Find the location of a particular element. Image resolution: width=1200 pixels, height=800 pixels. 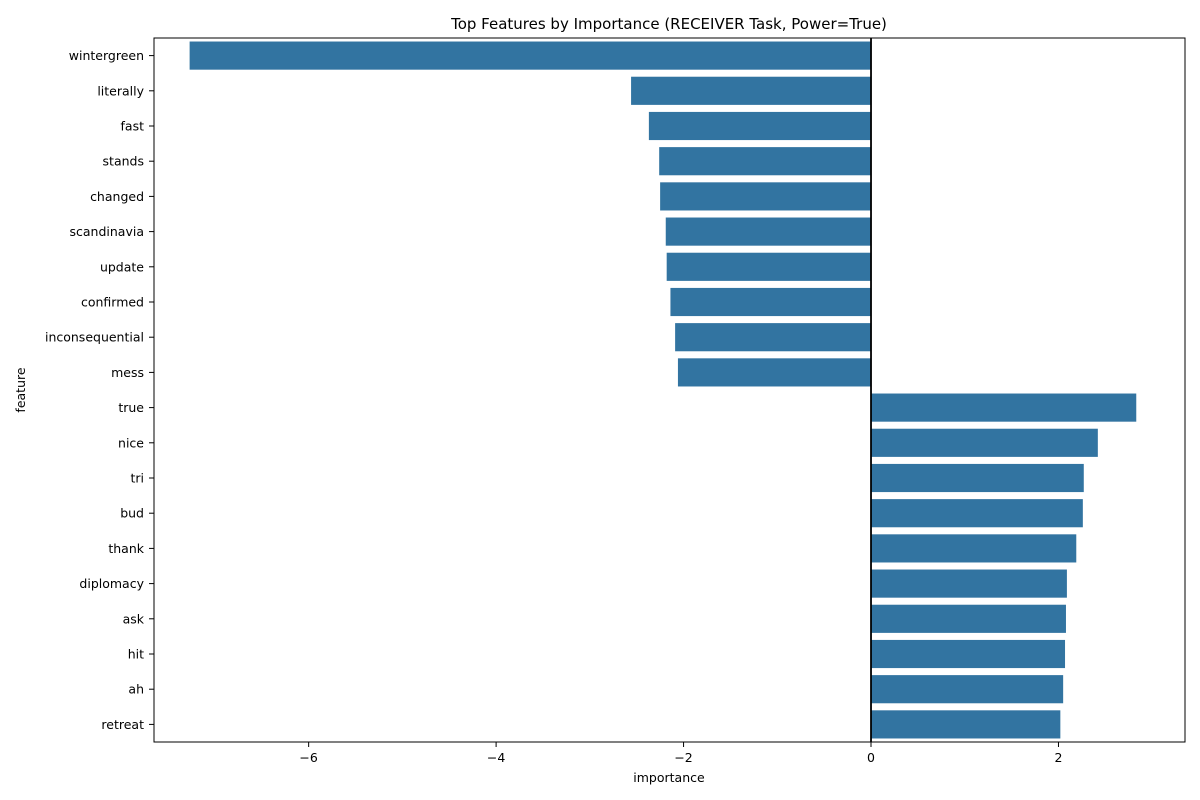

x-tick-label: −4 is located at coordinates (496, 757).